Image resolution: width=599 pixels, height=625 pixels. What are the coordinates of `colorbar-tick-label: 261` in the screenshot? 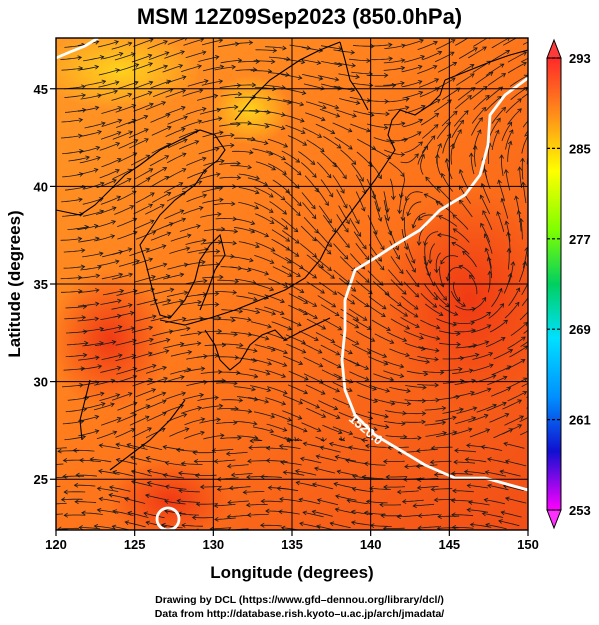 It's located at (580, 420).